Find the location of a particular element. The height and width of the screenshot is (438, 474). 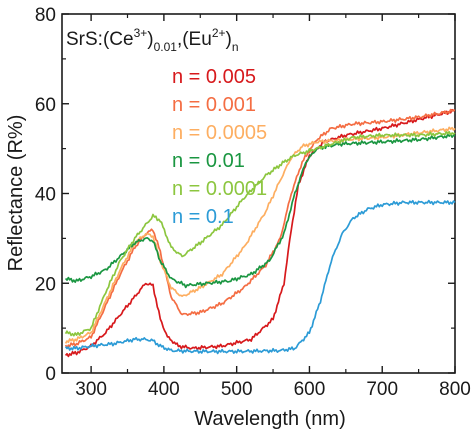

x-tick-label: 700 is located at coordinates (382, 389).